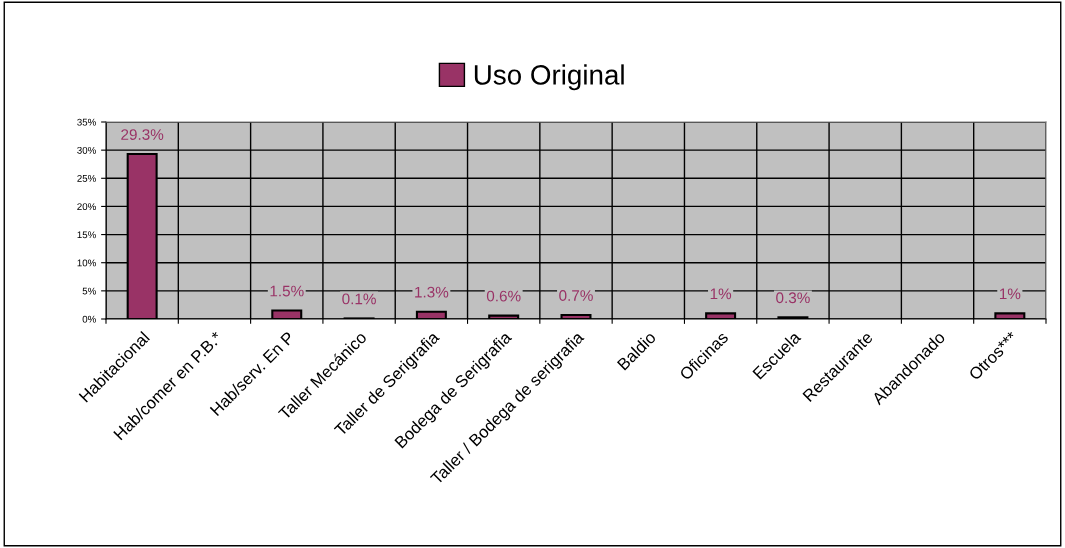  What do you see at coordinates (287, 291) in the screenshot?
I see `data-label: 1.5%` at bounding box center [287, 291].